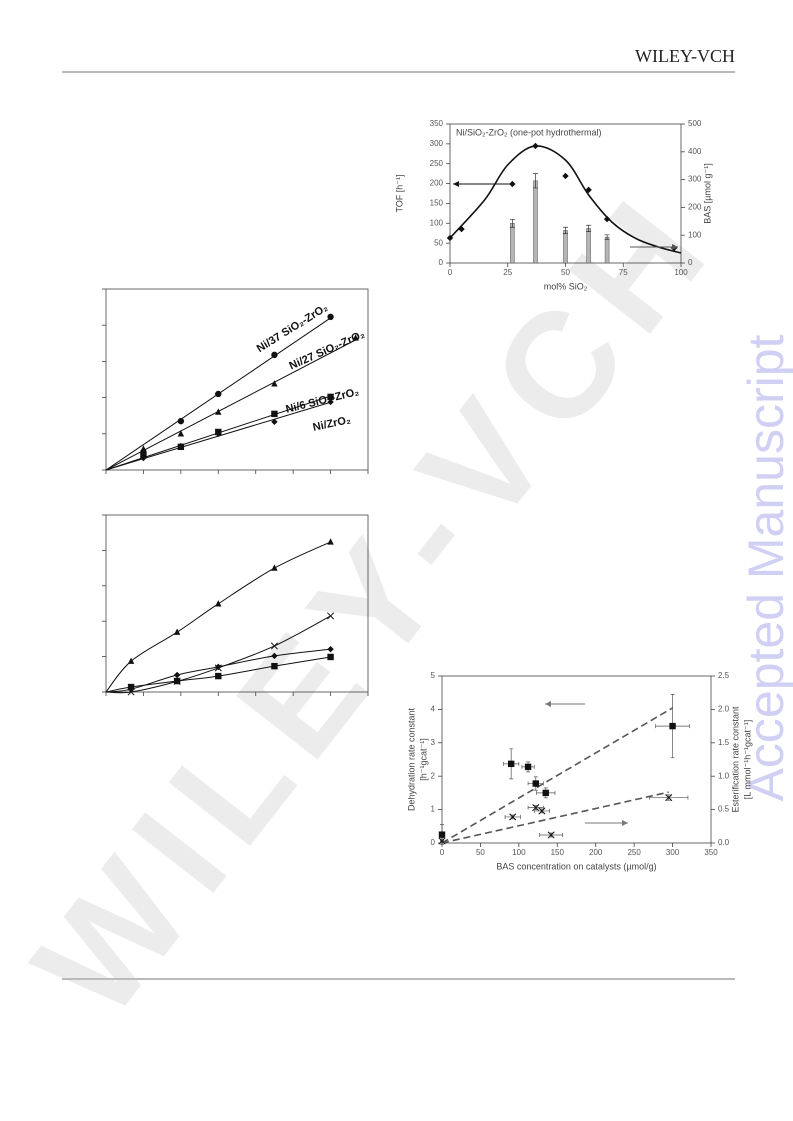 This screenshot has width=793, height=1121. What do you see at coordinates (576, 866) in the screenshot?
I see `x-axis-label: BAS concentration on catalysts (µmol/g)` at bounding box center [576, 866].